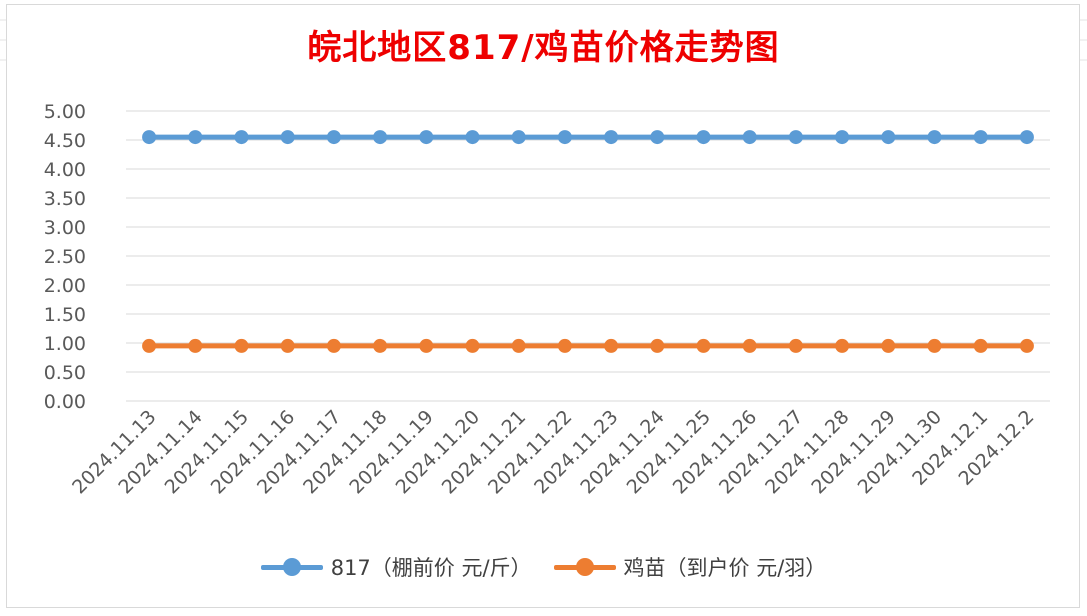 Image resolution: width=1087 pixels, height=616 pixels. I want to click on y-tick-label: 4.00, so click(65, 170).